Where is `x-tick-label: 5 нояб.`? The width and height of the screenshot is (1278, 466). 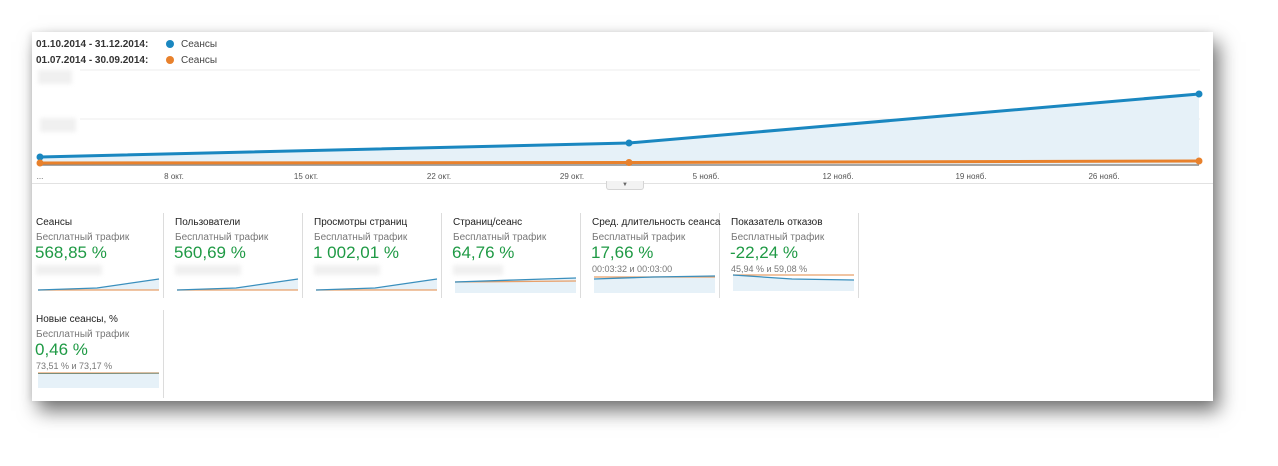
x-tick-label: 5 нояб. is located at coordinates (706, 176).